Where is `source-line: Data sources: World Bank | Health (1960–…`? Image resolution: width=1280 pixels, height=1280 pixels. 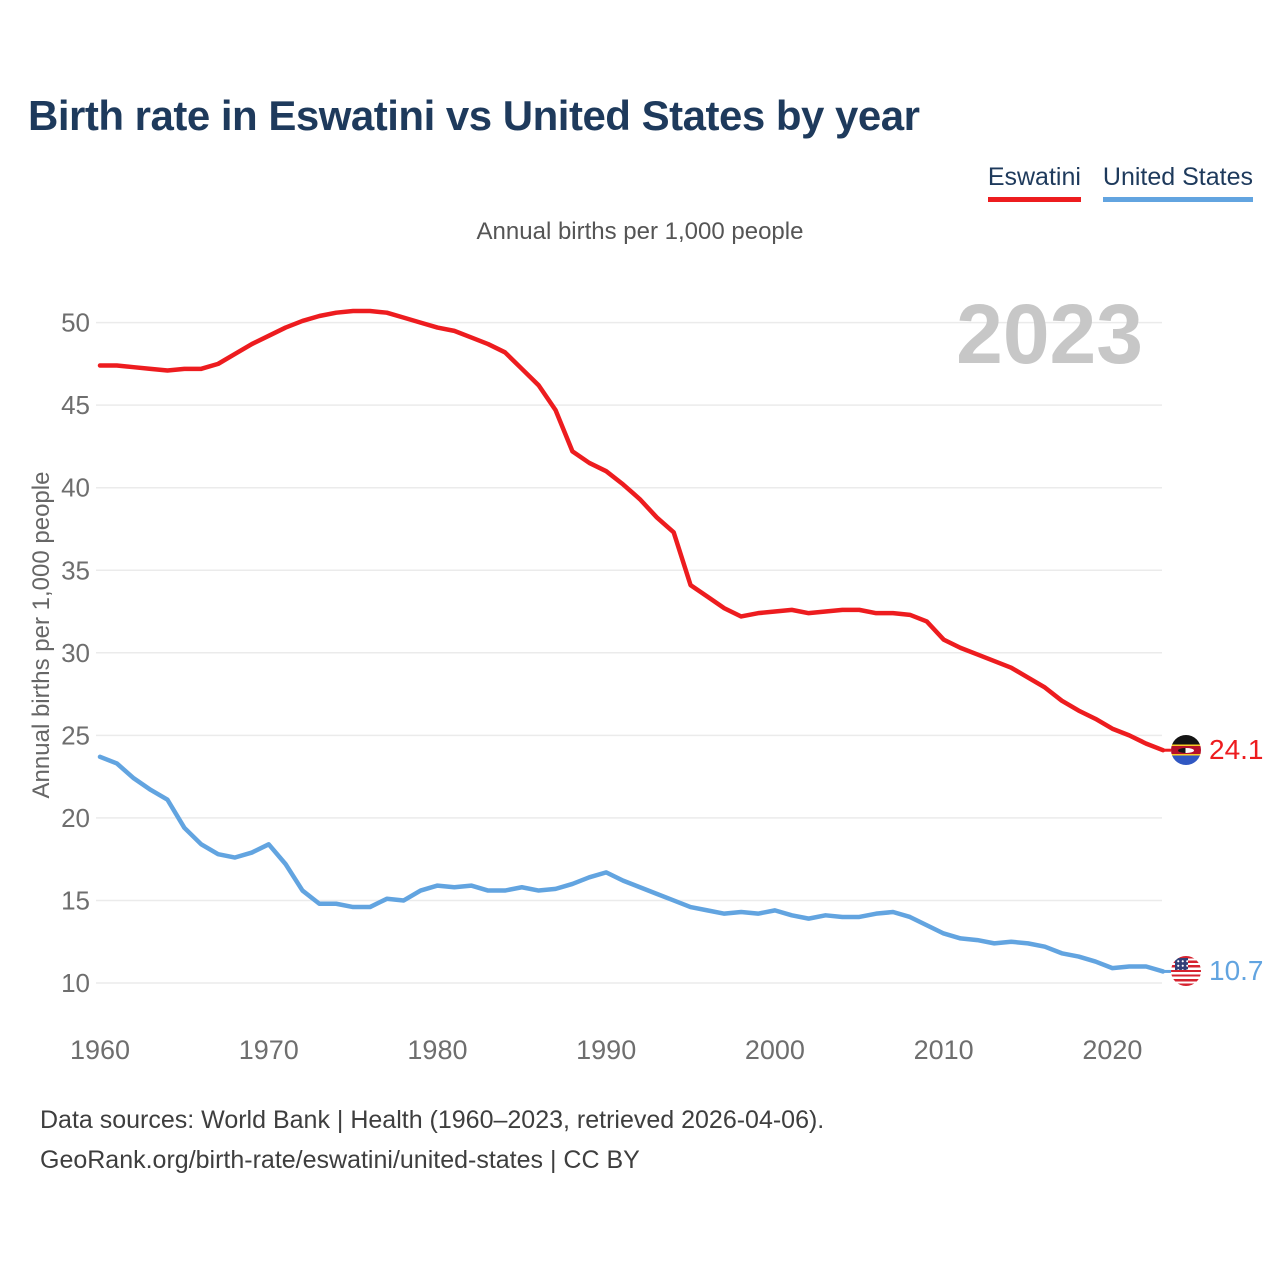
source-line: Data sources: World Bank | Health (1960–… is located at coordinates (432, 1120).